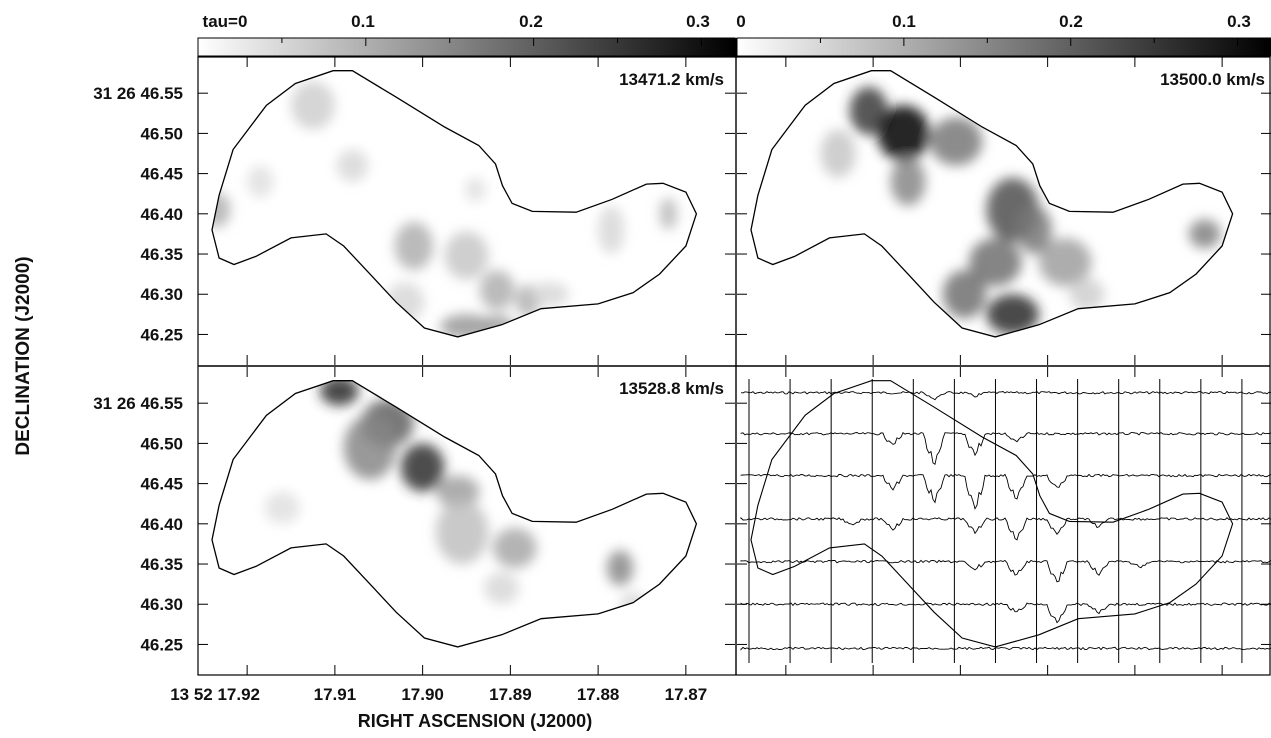  I want to click on x-tick-label: 17.89, so click(510, 694).